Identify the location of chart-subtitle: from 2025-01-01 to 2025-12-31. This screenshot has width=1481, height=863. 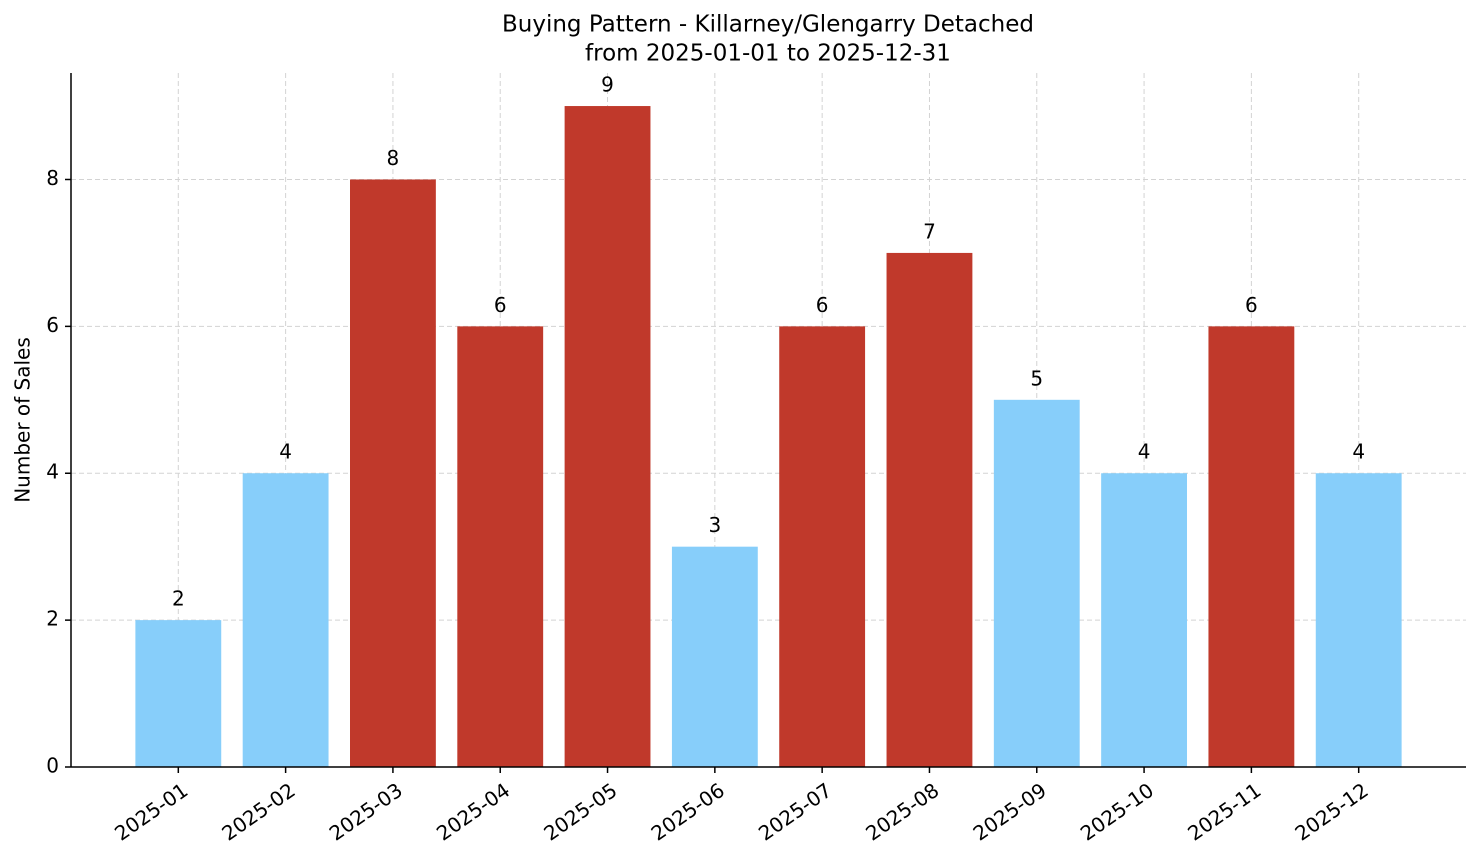
(768, 54).